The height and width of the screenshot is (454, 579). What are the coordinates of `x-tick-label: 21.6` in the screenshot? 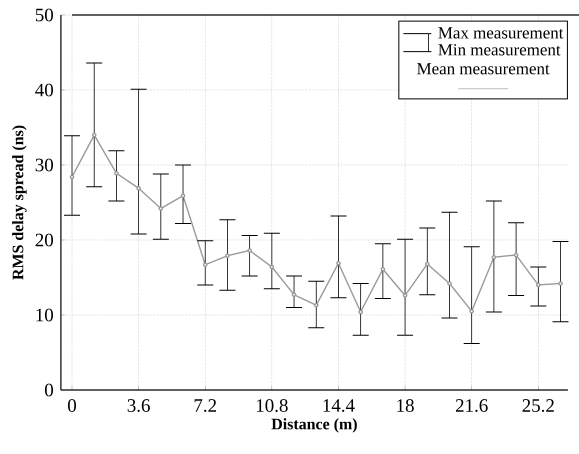 It's located at (472, 405).